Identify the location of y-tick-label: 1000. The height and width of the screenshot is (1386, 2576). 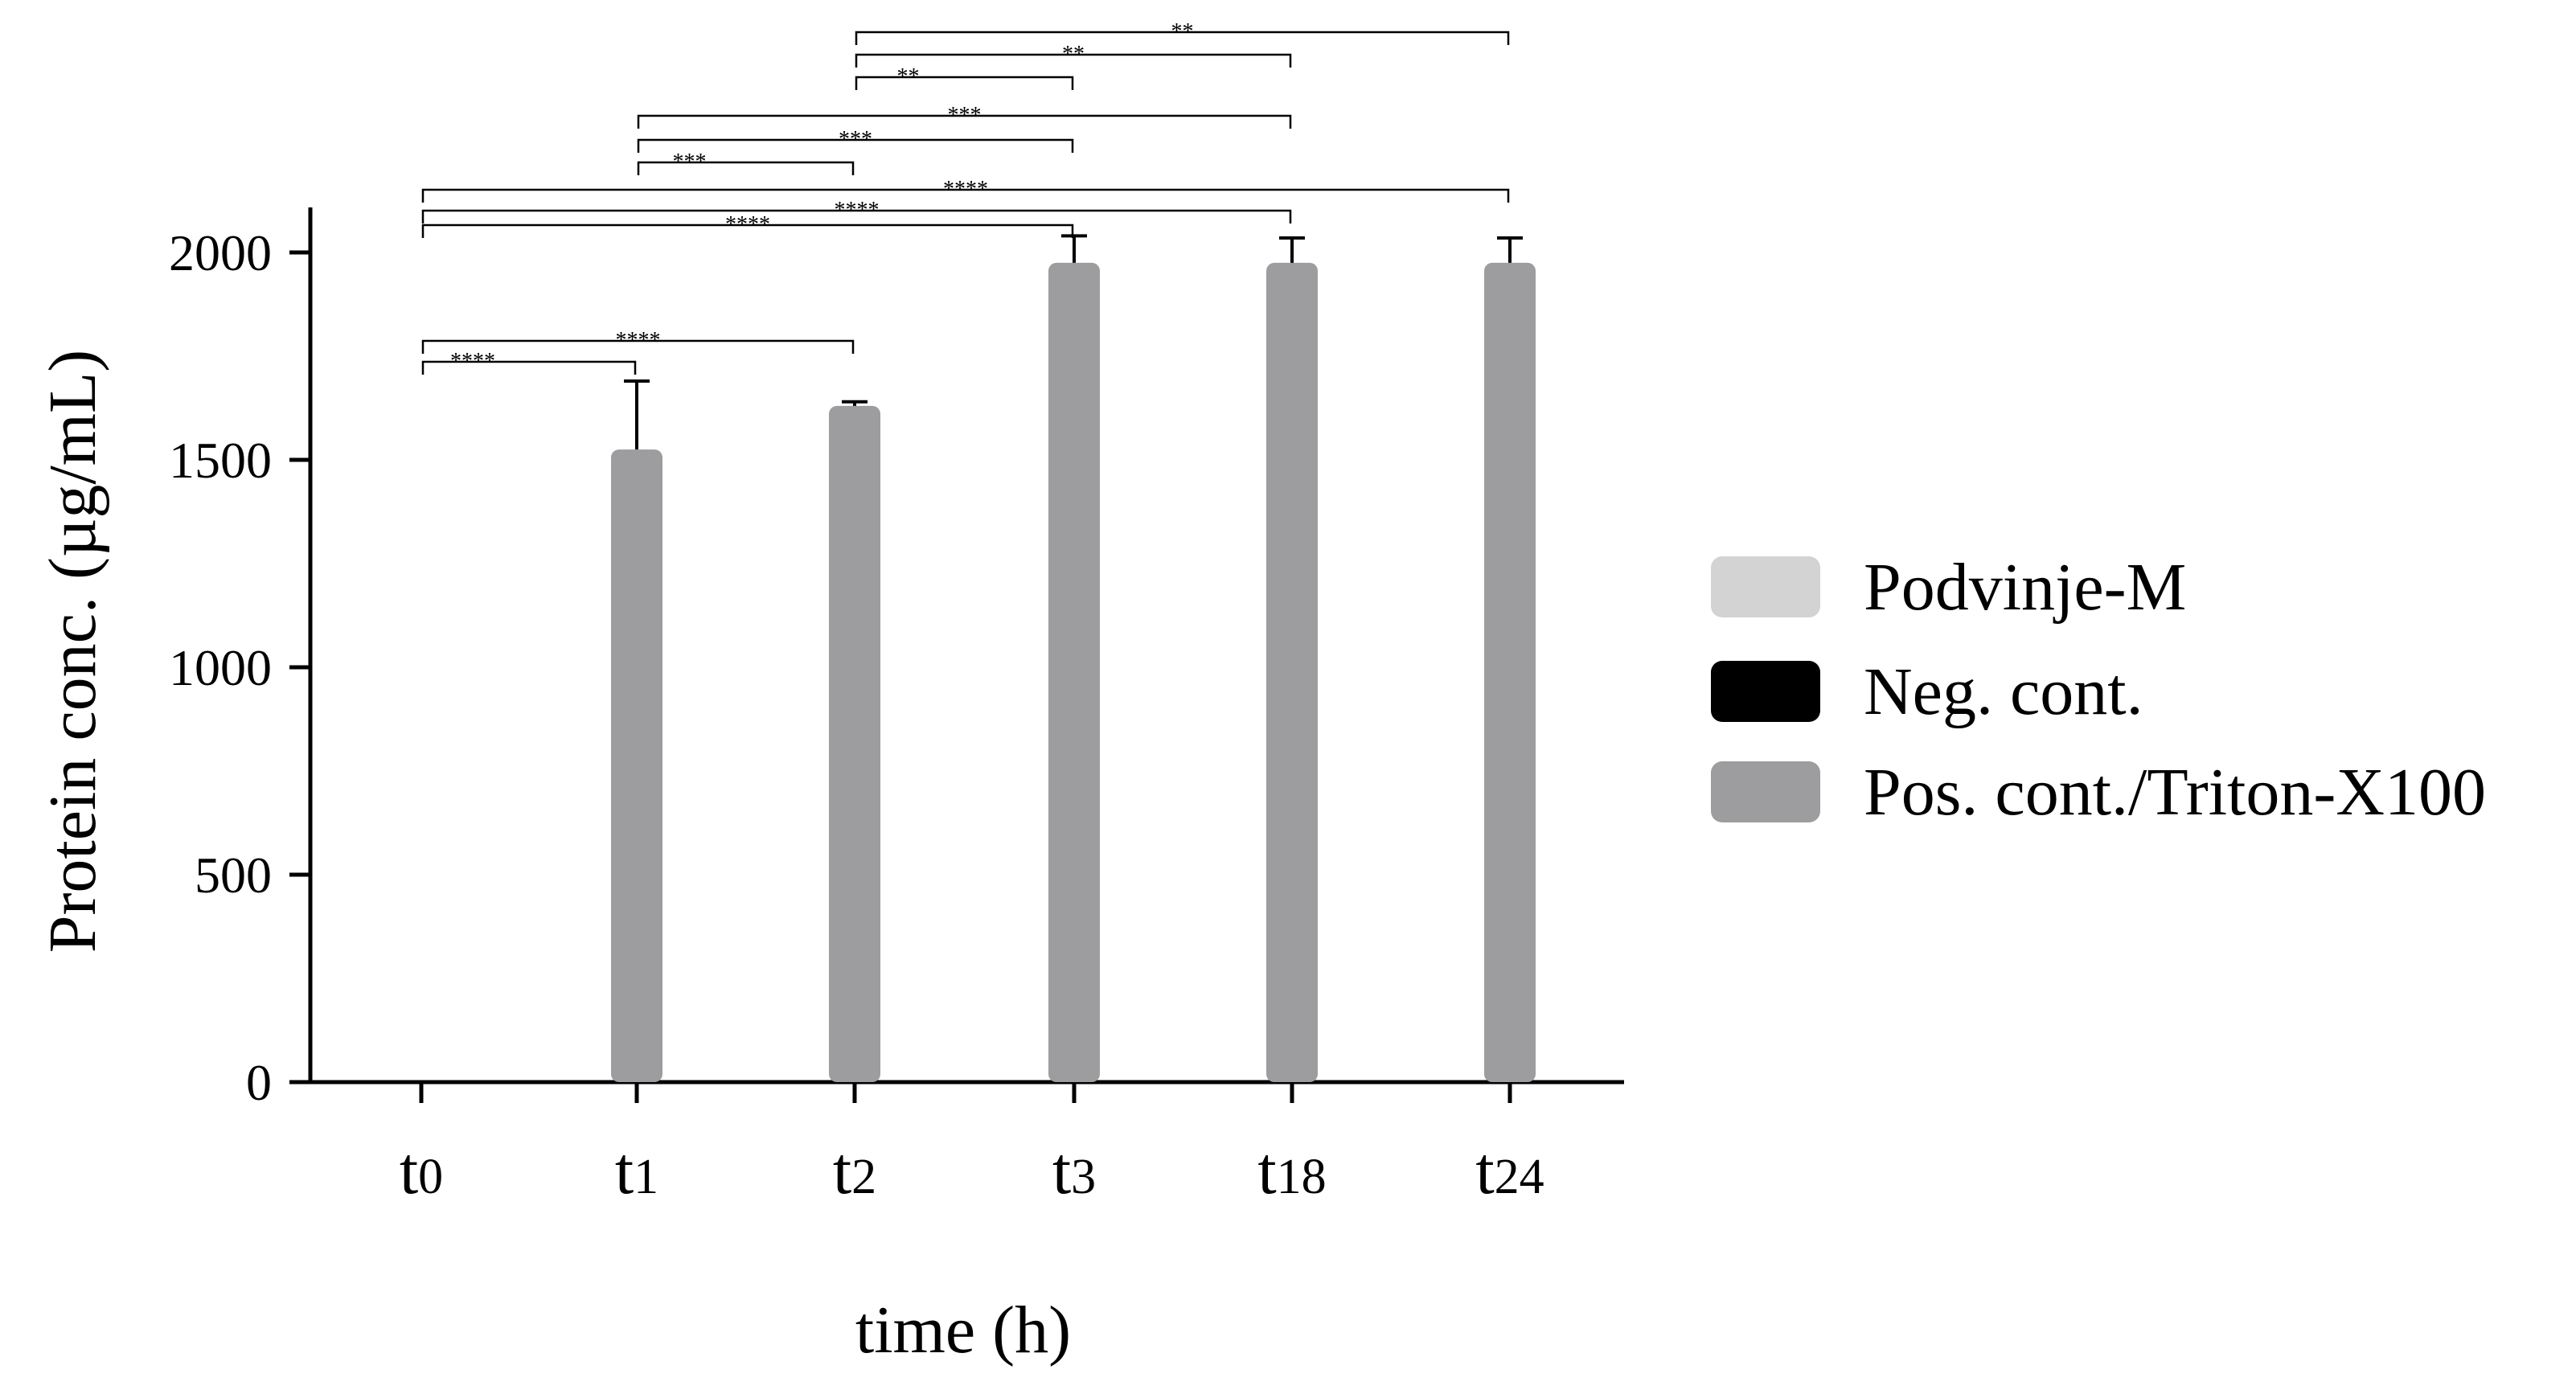
(221, 667).